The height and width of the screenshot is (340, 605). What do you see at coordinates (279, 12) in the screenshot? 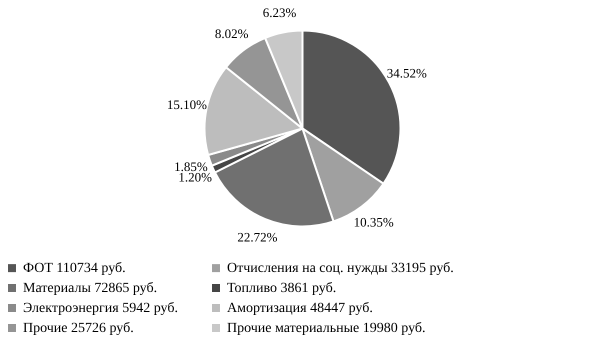
I see `data-label: 6.23%` at bounding box center [279, 12].